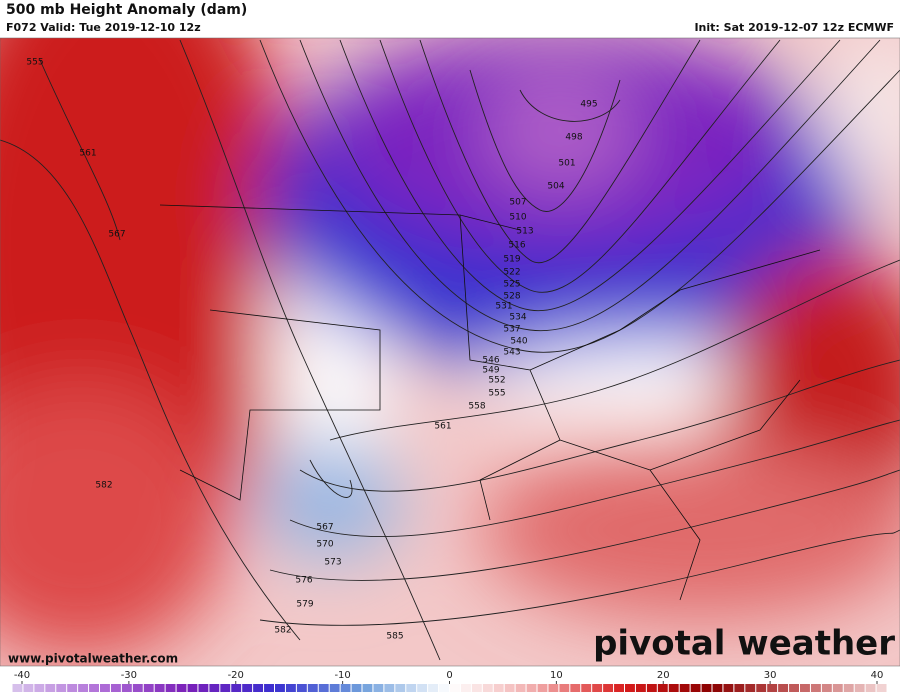 This screenshot has height=695, width=900. I want to click on contour-label: 549, so click(490, 371).